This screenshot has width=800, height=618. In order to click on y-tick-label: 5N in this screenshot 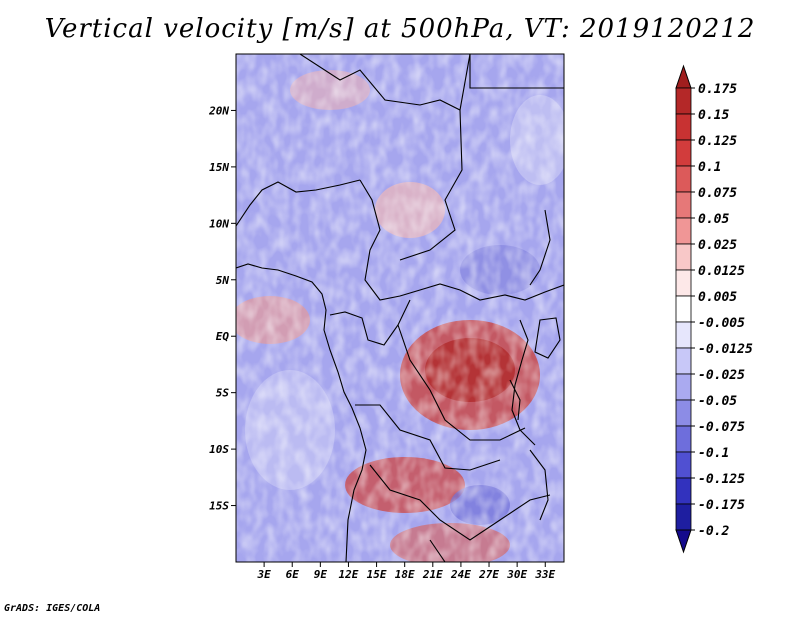, I will do `click(223, 280)`.